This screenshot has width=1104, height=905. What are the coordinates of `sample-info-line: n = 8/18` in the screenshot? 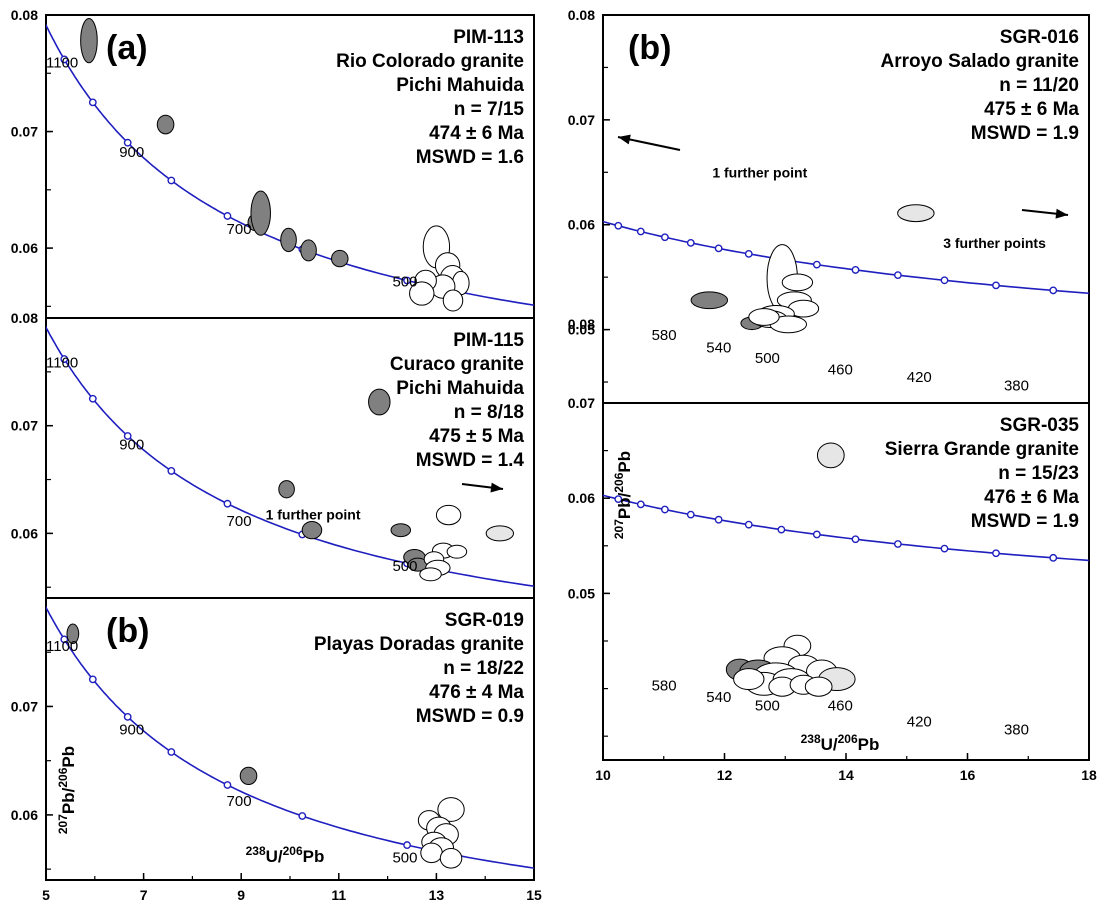 It's located at (489, 412).